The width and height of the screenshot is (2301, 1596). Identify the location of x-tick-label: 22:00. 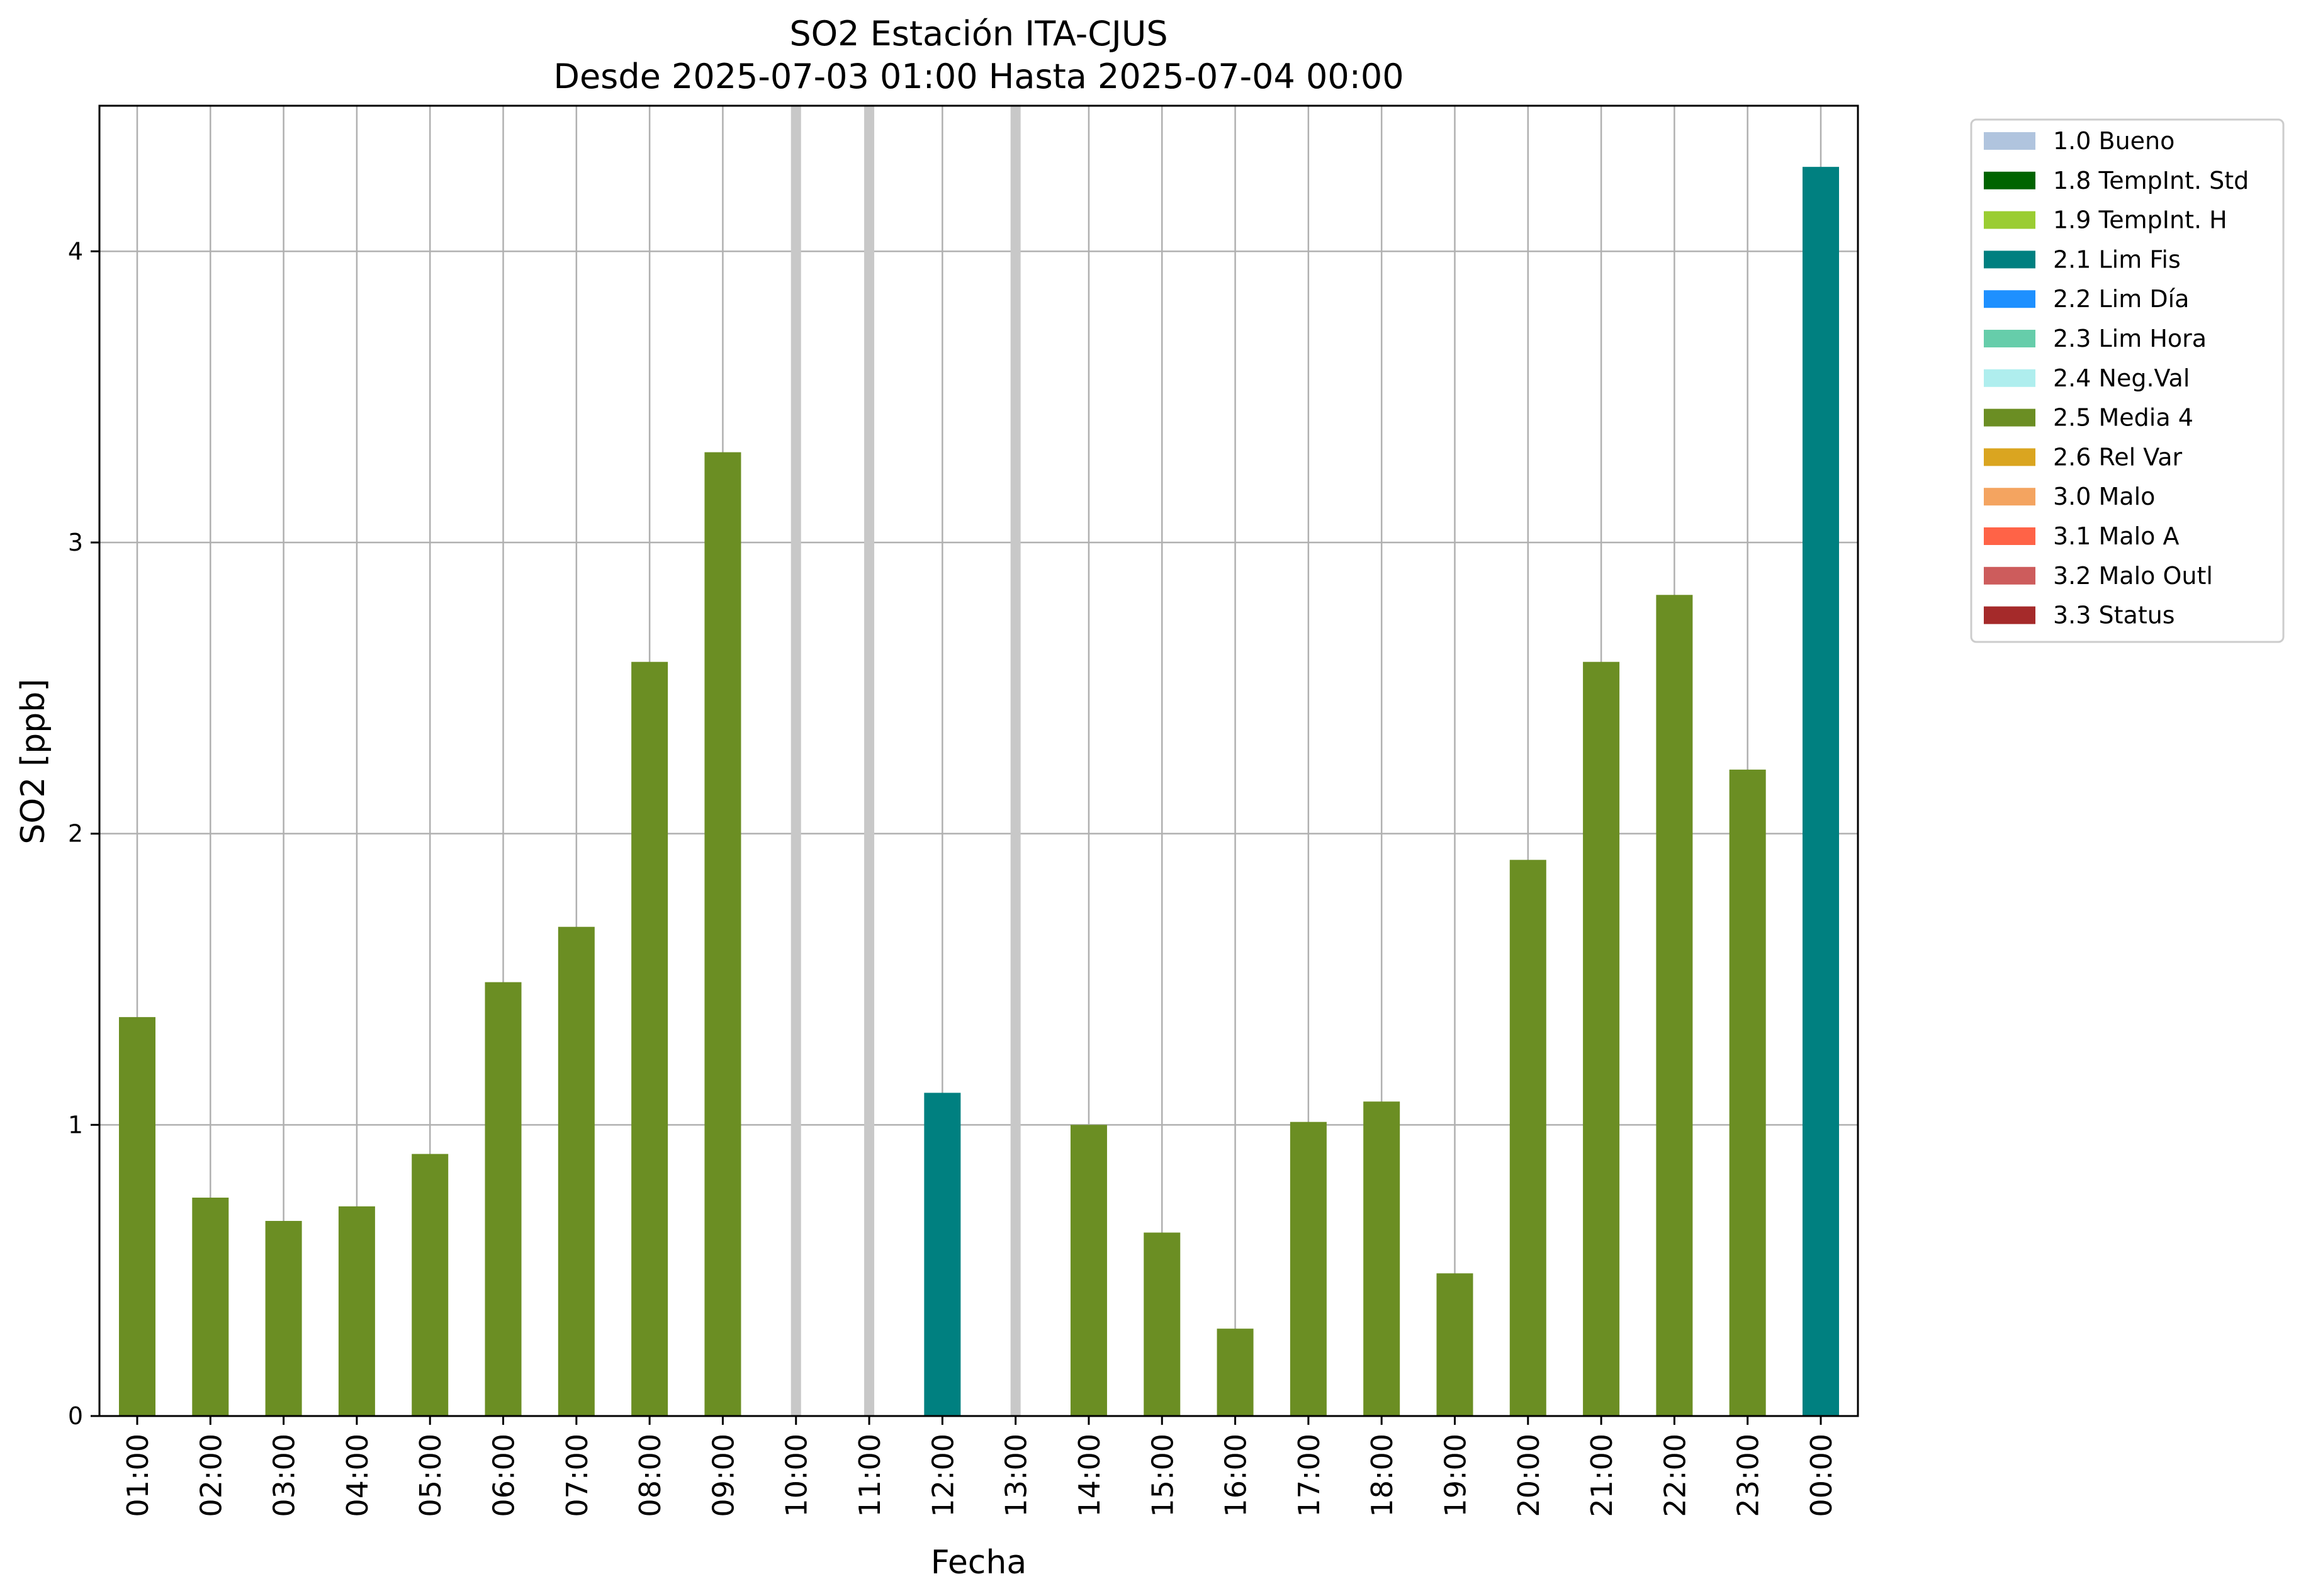
(1675, 1475).